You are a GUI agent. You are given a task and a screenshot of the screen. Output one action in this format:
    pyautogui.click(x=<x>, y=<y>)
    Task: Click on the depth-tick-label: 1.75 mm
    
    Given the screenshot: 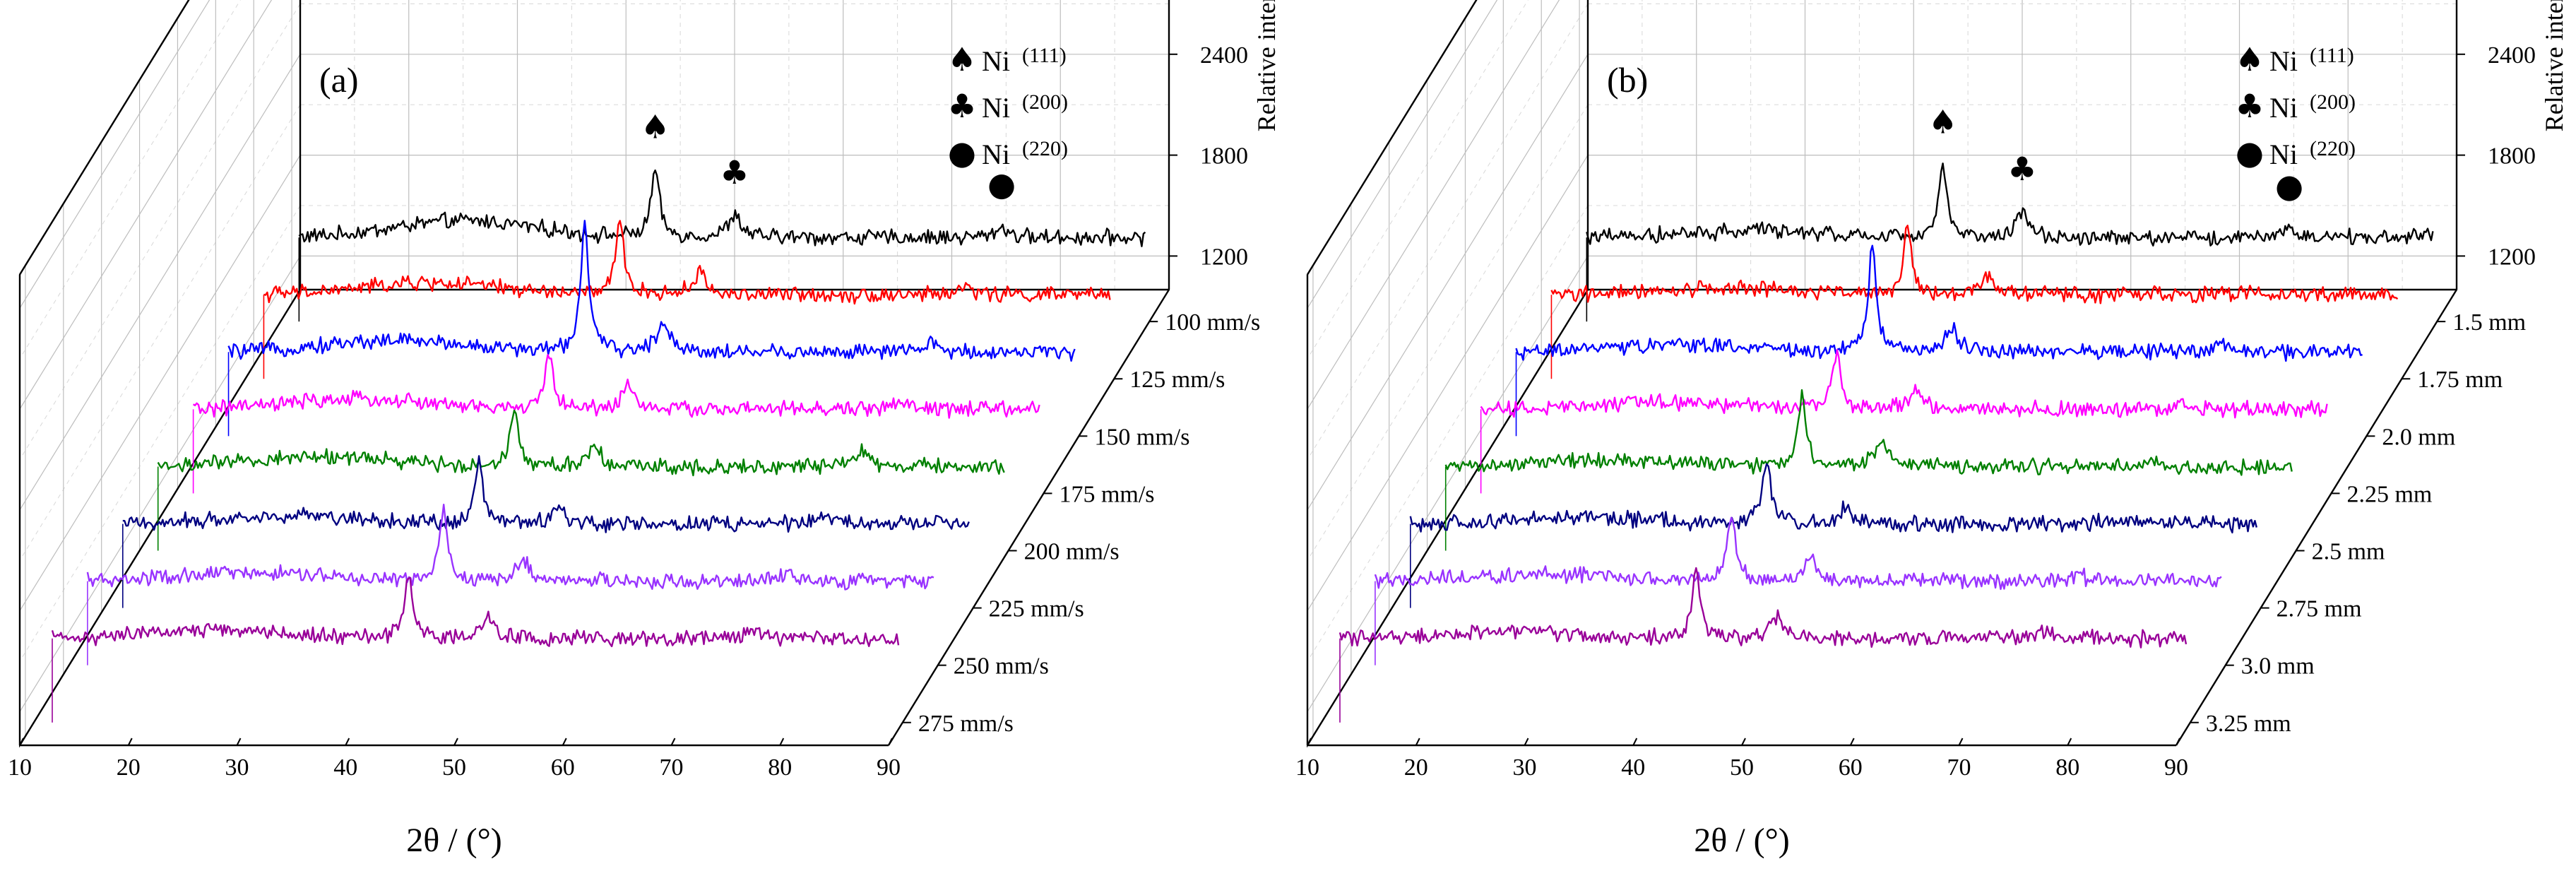 What is the action you would take?
    pyautogui.click(x=2460, y=380)
    